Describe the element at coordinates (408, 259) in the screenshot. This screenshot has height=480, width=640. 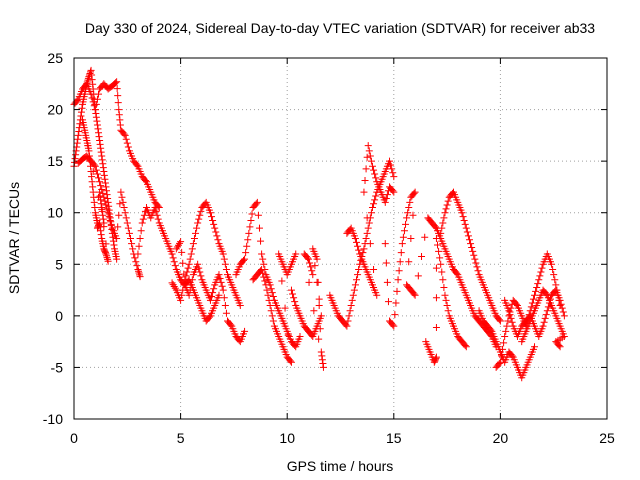
I see `series-arc13` at that location.